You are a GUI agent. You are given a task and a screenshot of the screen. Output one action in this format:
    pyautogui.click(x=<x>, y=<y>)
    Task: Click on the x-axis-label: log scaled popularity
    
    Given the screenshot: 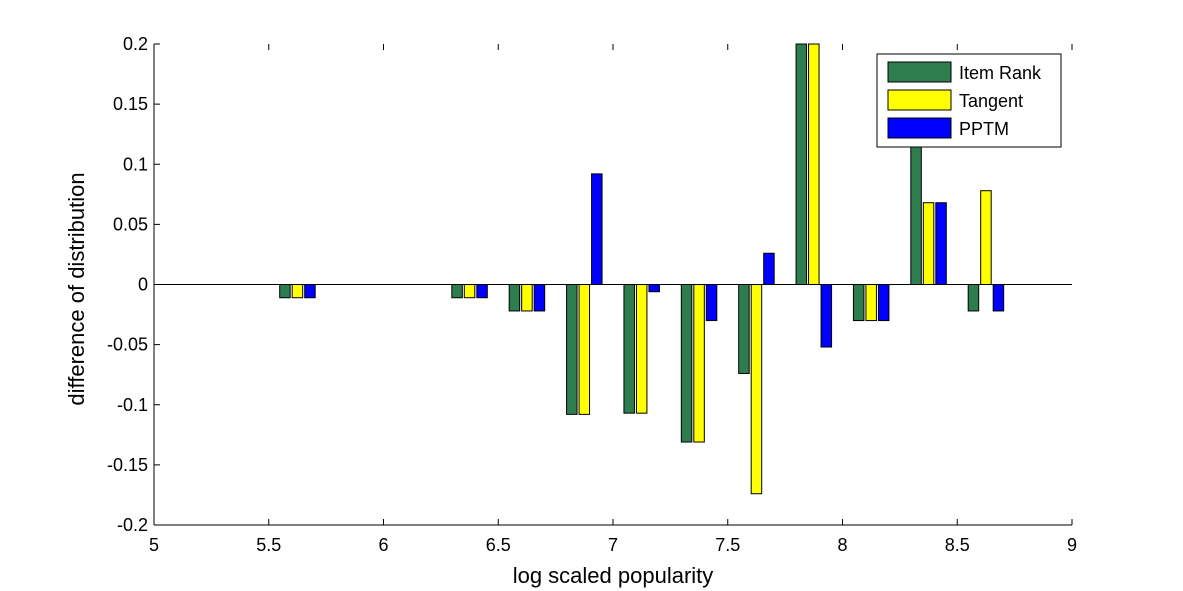 What is the action you would take?
    pyautogui.click(x=613, y=575)
    